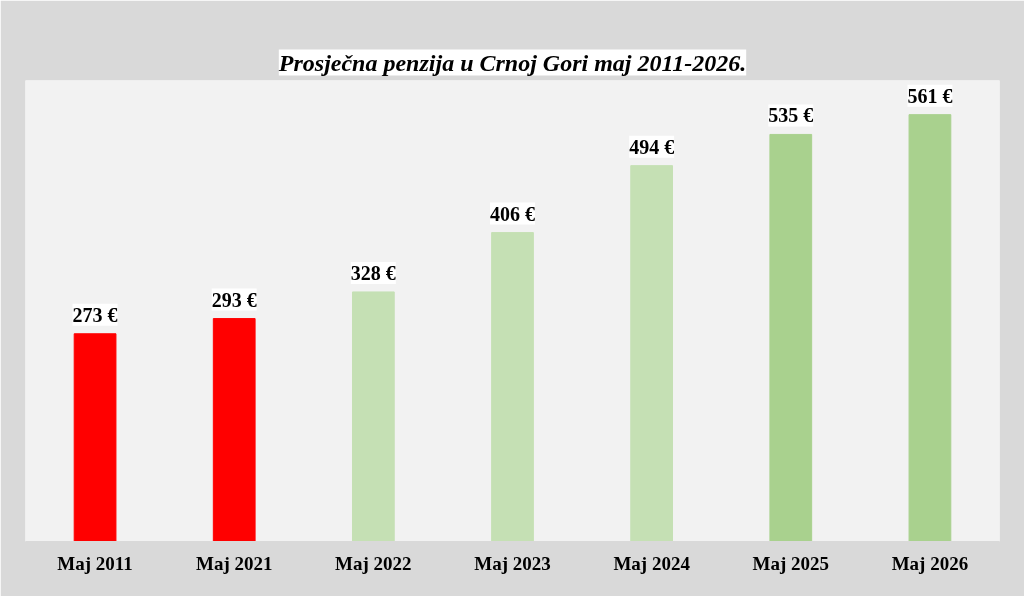 The width and height of the screenshot is (1024, 596). I want to click on data-label: 328 €, so click(373, 272).